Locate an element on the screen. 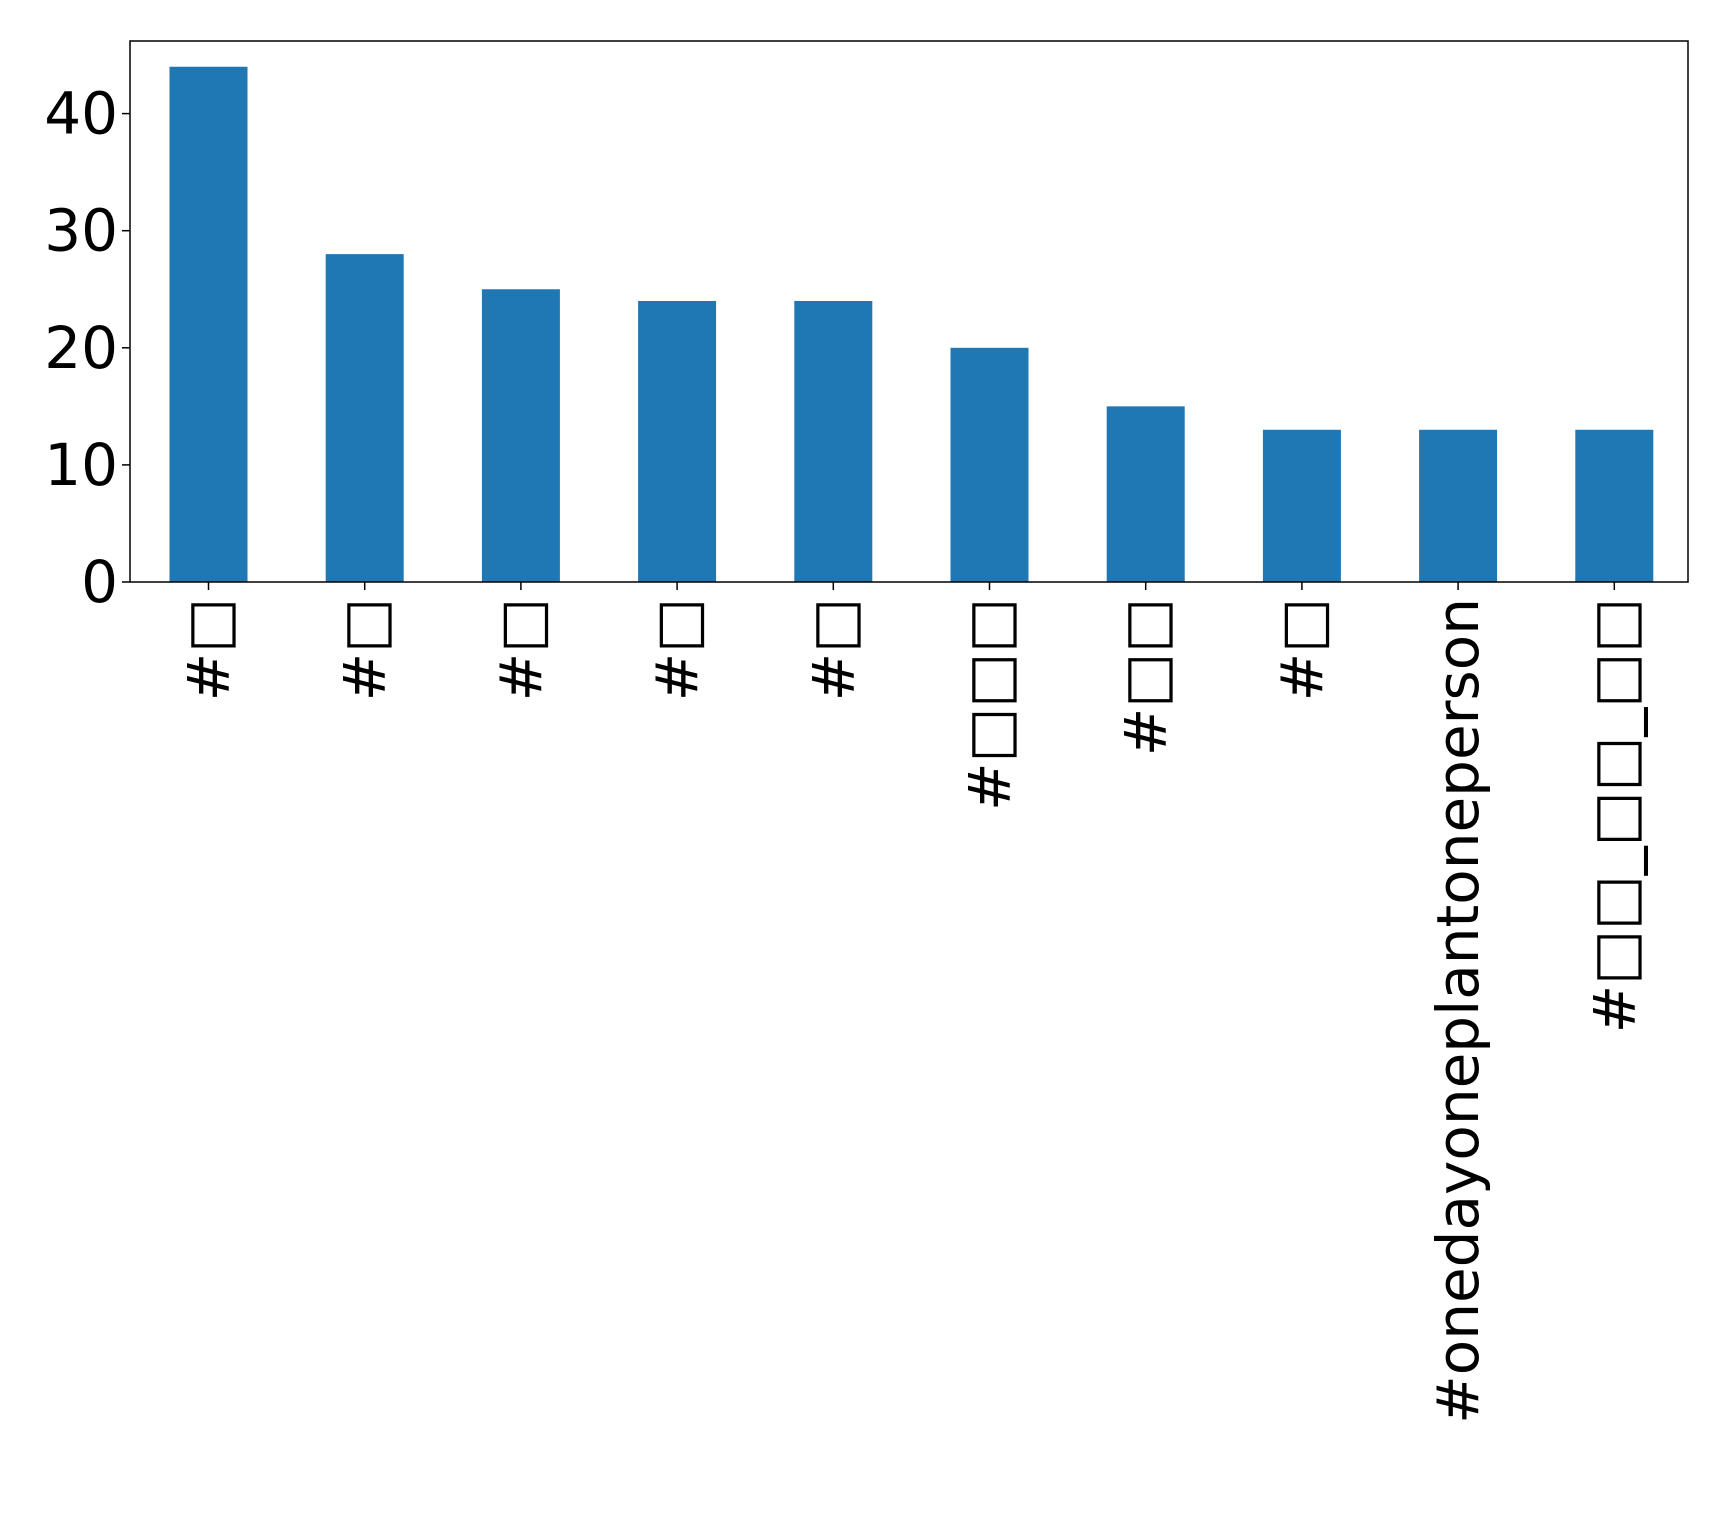  y-tick-label: 40 is located at coordinates (81, 114).